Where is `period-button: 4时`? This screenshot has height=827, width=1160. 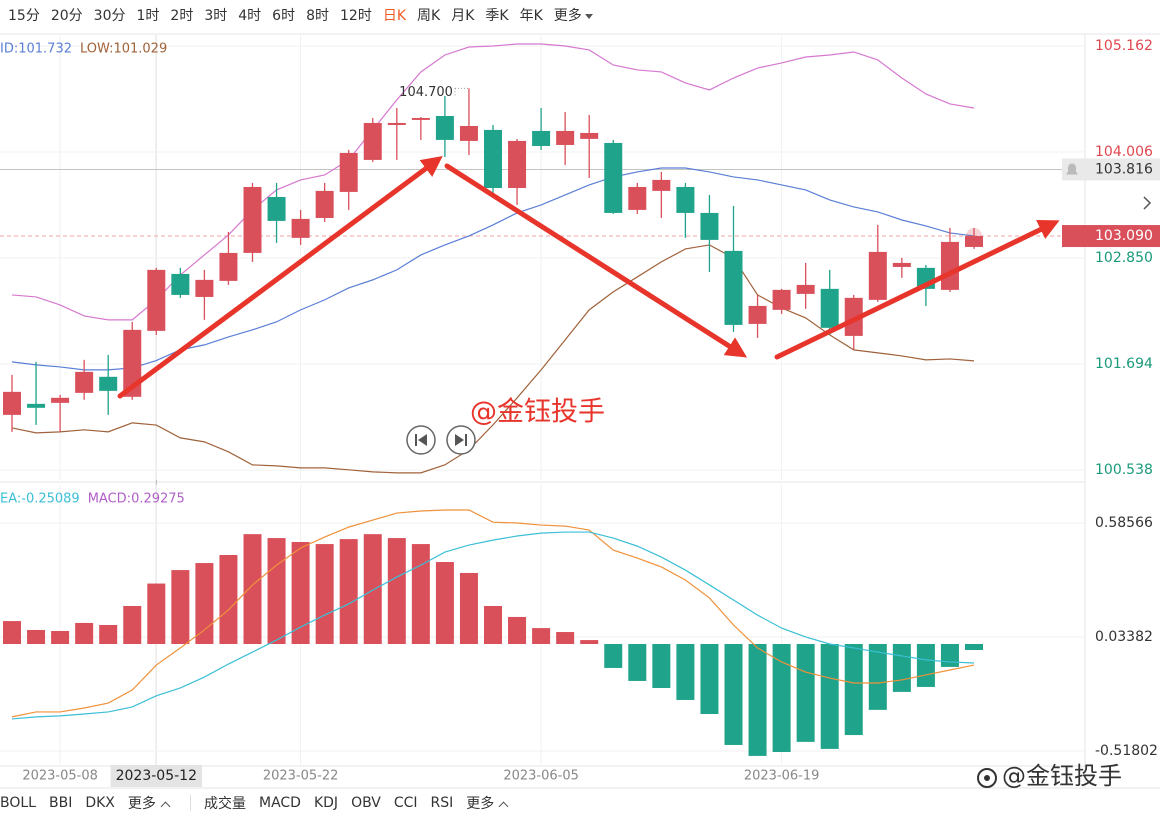 period-button: 4时 is located at coordinates (250, 16).